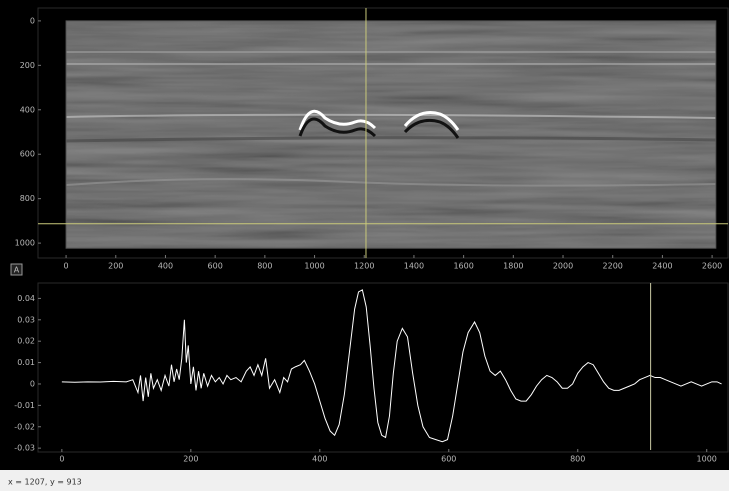 This screenshot has width=729, height=491. I want to click on button-label: A, so click(17, 270).